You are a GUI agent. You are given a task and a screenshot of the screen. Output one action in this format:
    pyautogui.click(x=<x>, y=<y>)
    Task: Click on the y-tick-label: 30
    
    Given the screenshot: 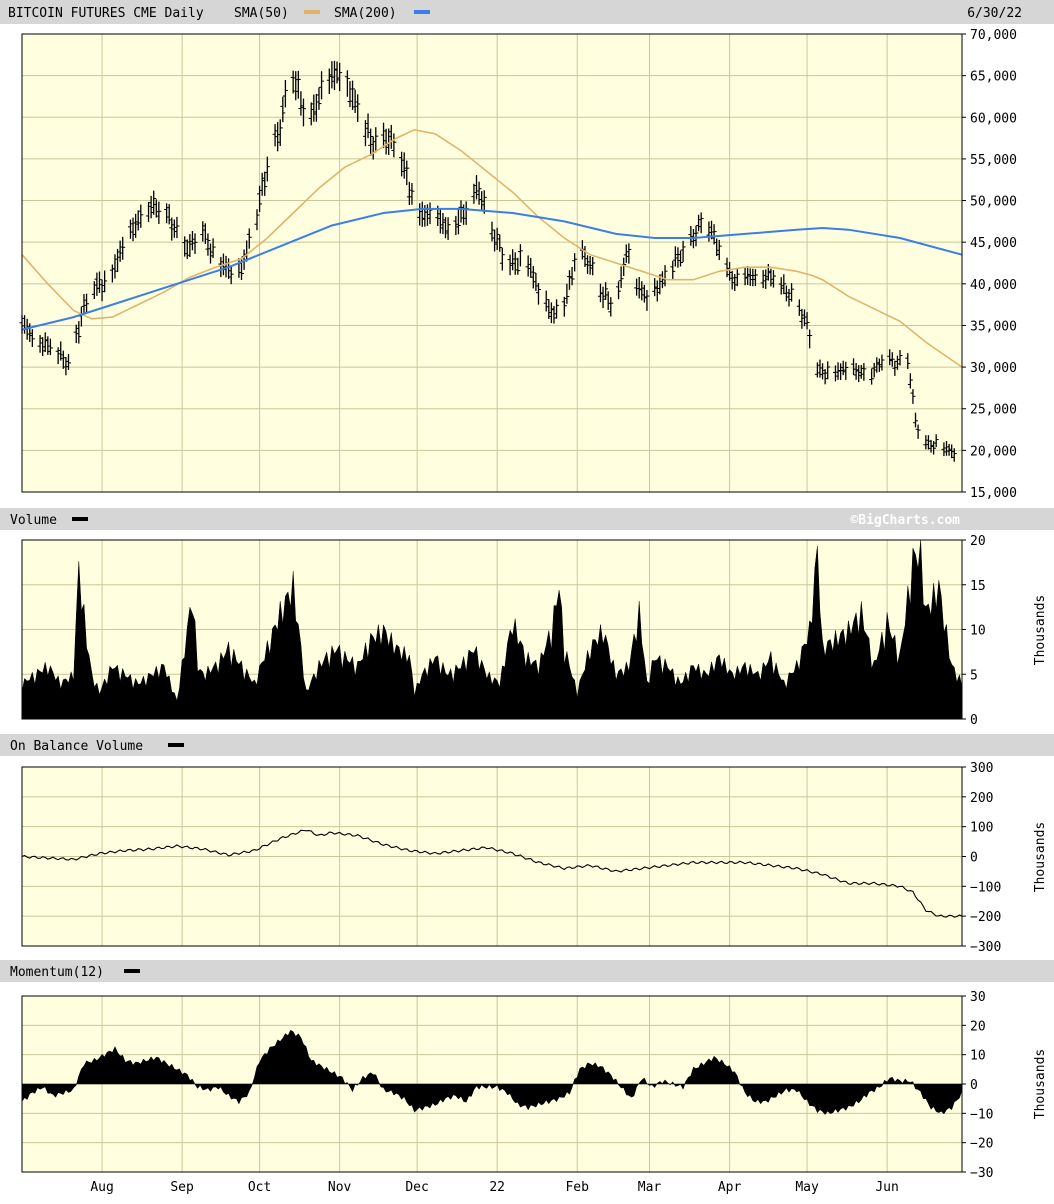 What is the action you would take?
    pyautogui.click(x=978, y=997)
    